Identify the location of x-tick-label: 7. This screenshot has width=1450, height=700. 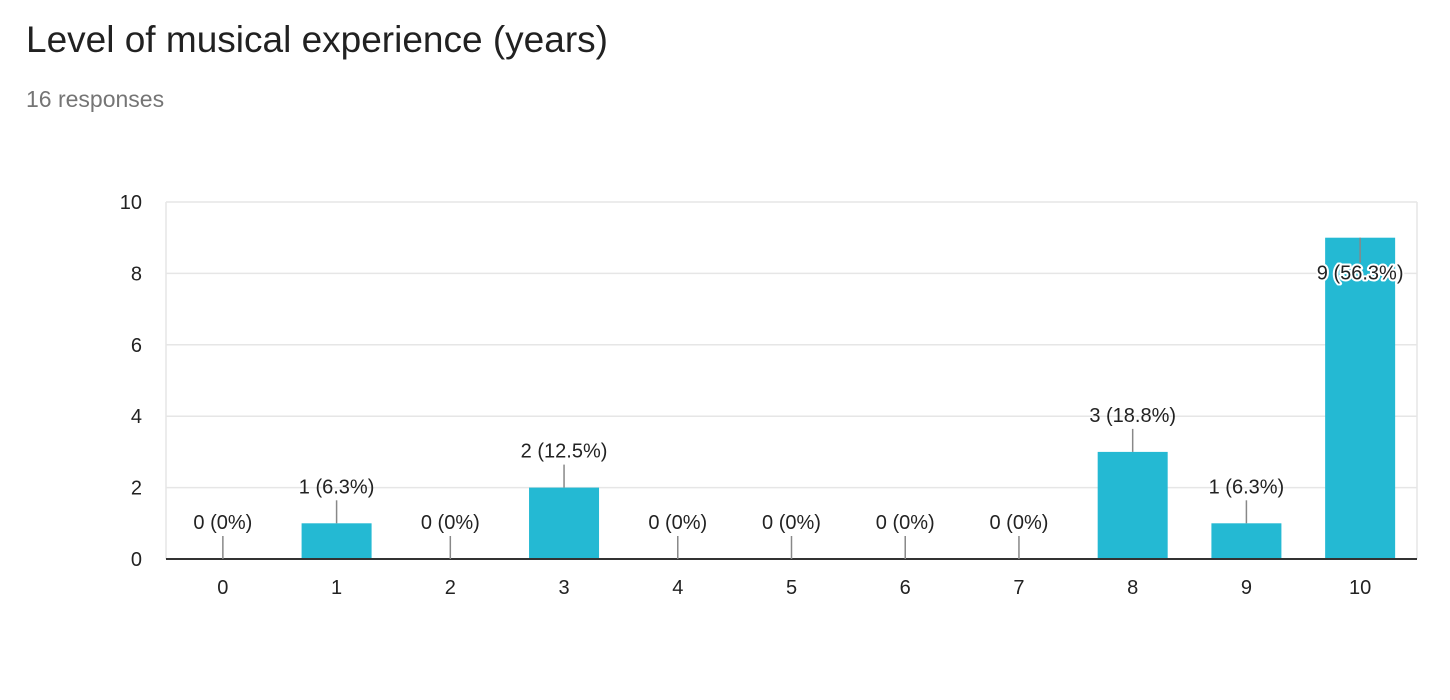
(1018, 588).